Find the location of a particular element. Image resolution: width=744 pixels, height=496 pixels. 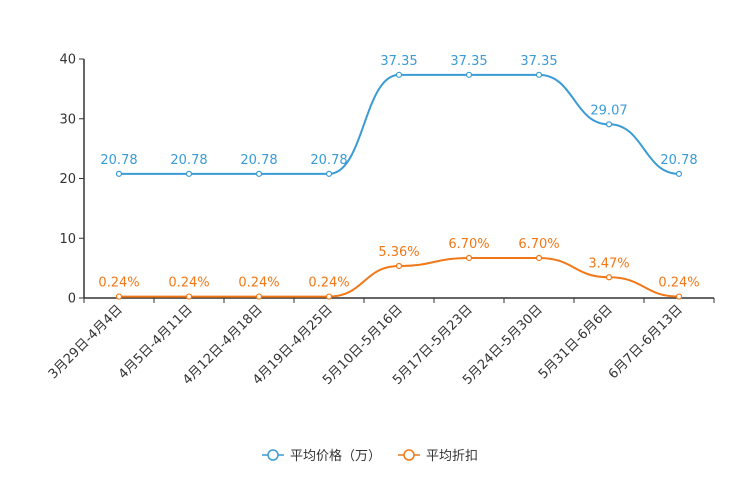

legend-label: 平均价格（万） is located at coordinates (335, 456).